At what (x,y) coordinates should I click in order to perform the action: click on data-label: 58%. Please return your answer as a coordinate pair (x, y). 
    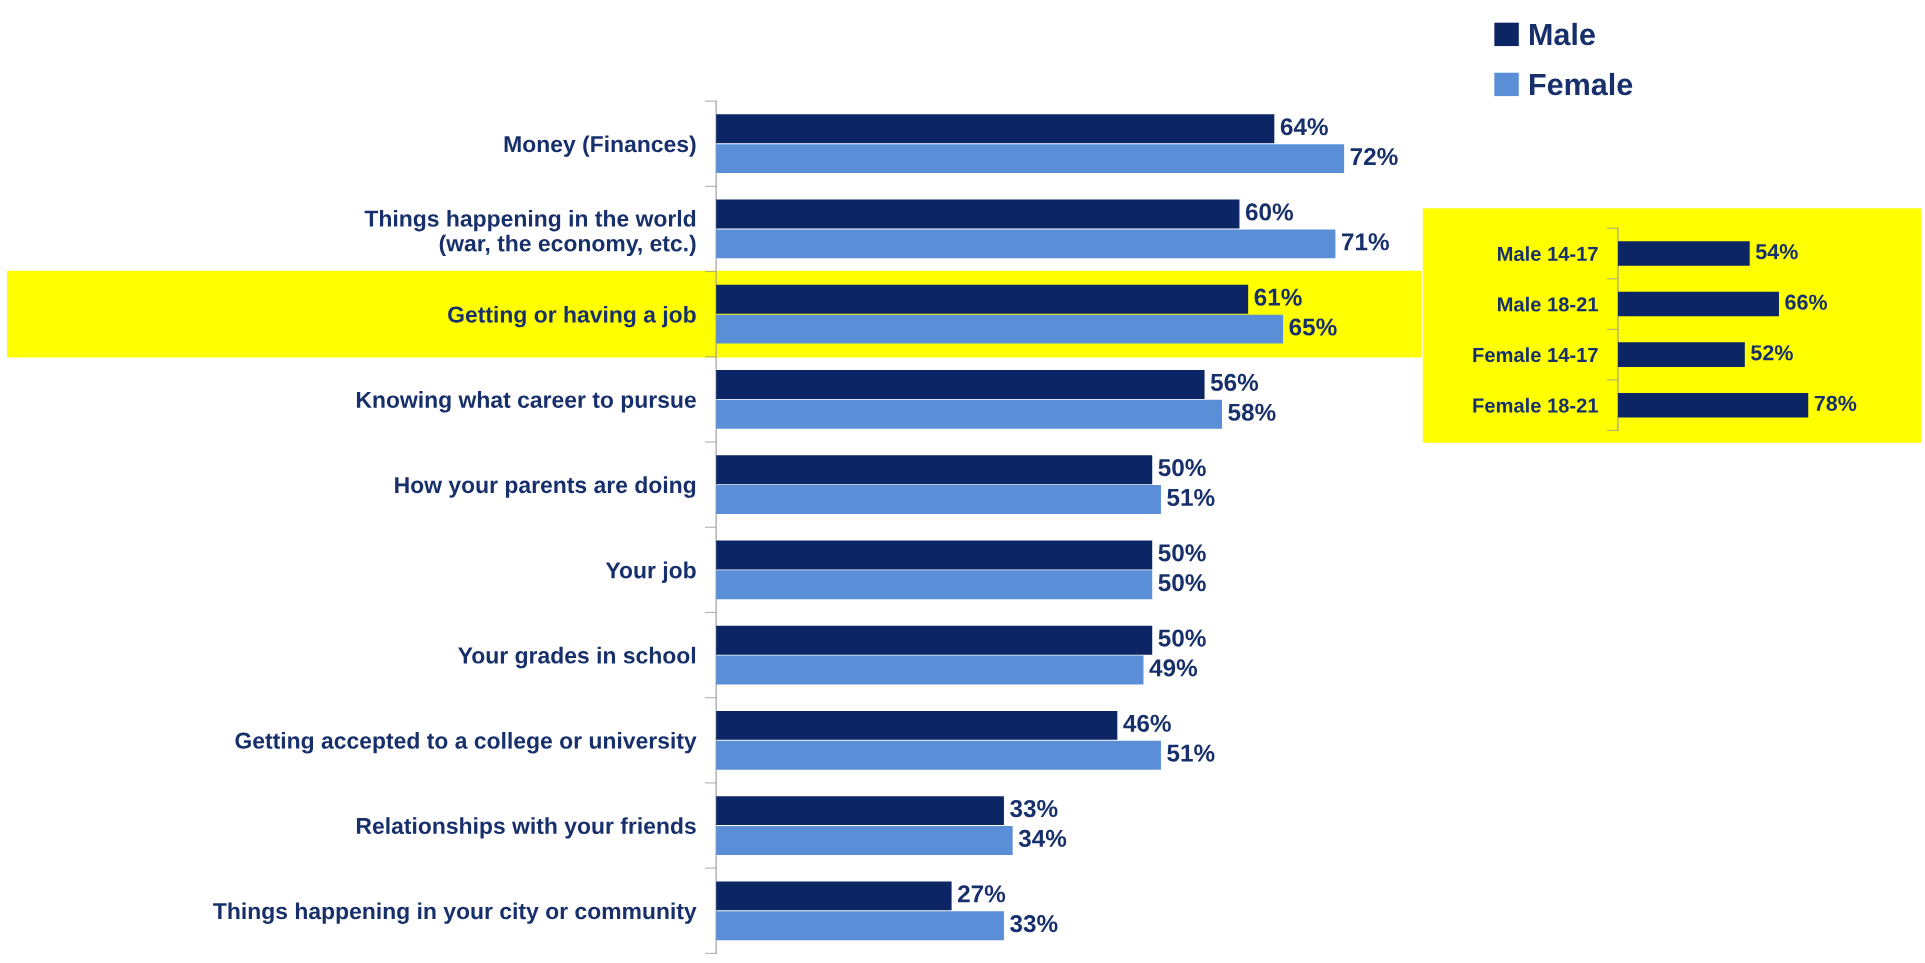
    Looking at the image, I should click on (1252, 412).